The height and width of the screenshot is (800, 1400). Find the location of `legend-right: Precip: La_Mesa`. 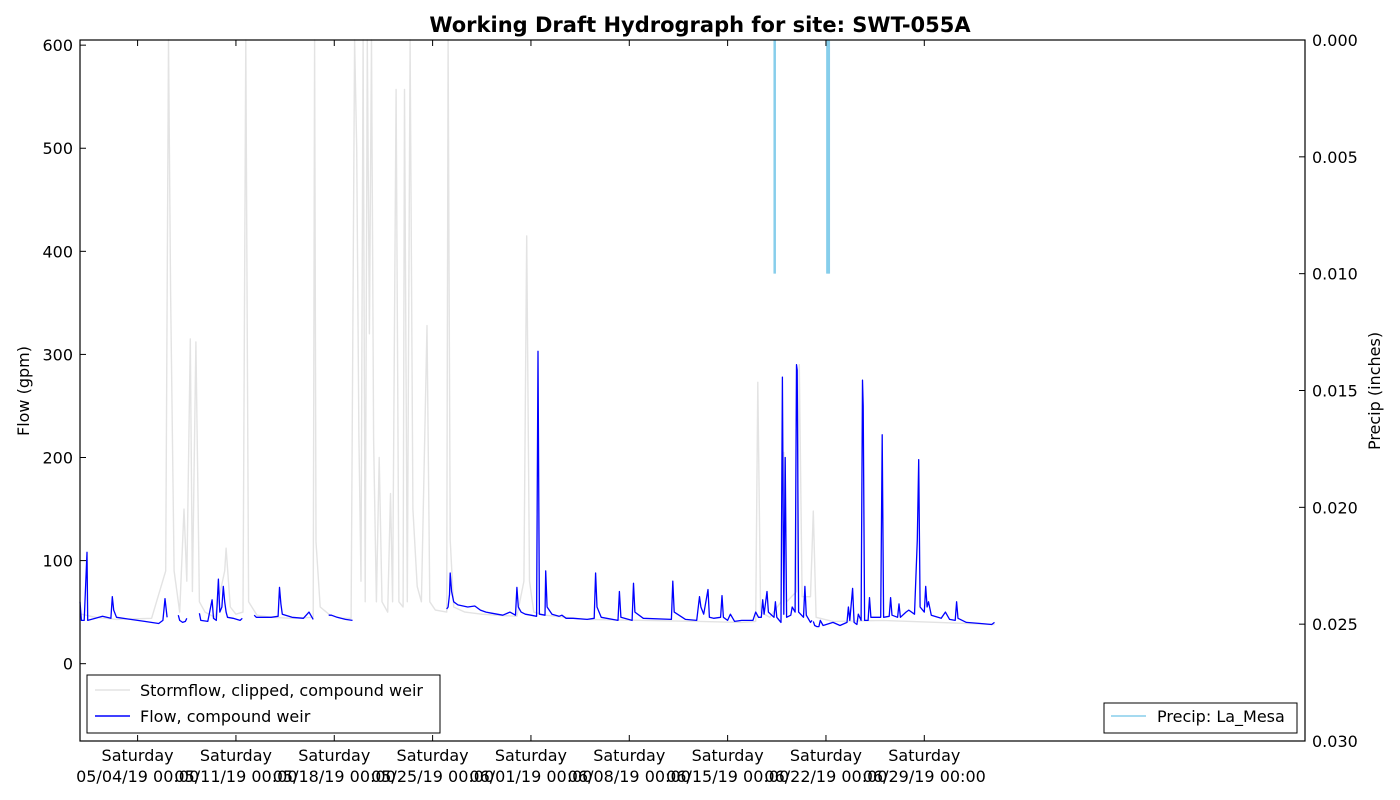

legend-right: Precip: La_Mesa is located at coordinates (1200, 718).